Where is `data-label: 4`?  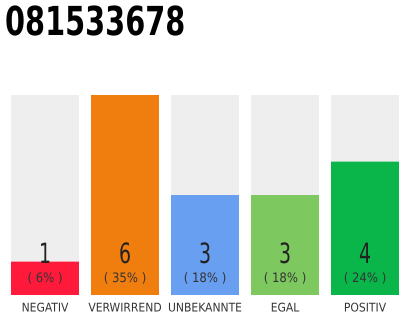
data-label: 4 is located at coordinates (365, 253).